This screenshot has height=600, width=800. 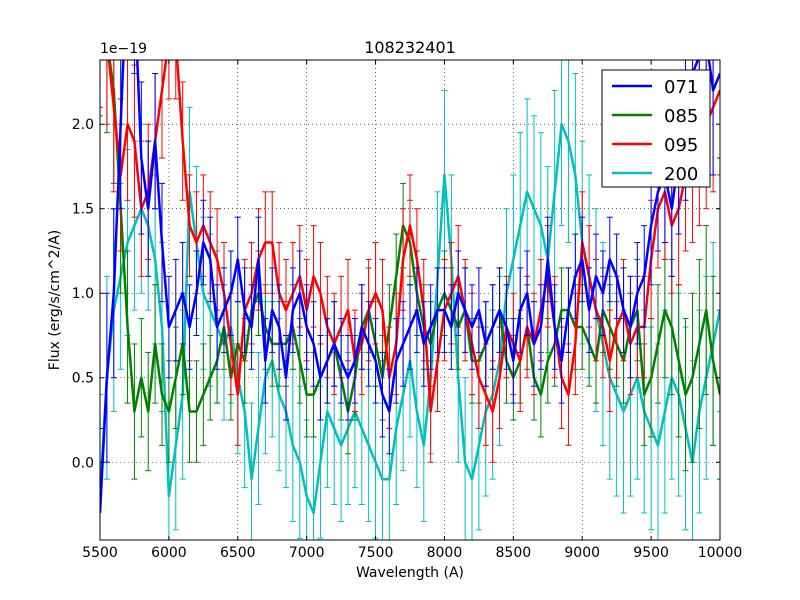 What do you see at coordinates (681, 87) in the screenshot?
I see `legend-label-071: 071` at bounding box center [681, 87].